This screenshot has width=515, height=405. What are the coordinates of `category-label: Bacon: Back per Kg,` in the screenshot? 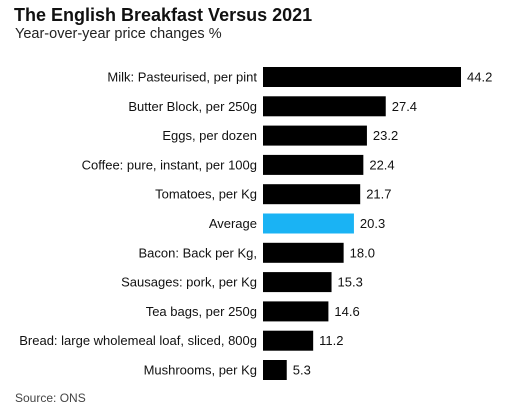 It's located at (197, 252).